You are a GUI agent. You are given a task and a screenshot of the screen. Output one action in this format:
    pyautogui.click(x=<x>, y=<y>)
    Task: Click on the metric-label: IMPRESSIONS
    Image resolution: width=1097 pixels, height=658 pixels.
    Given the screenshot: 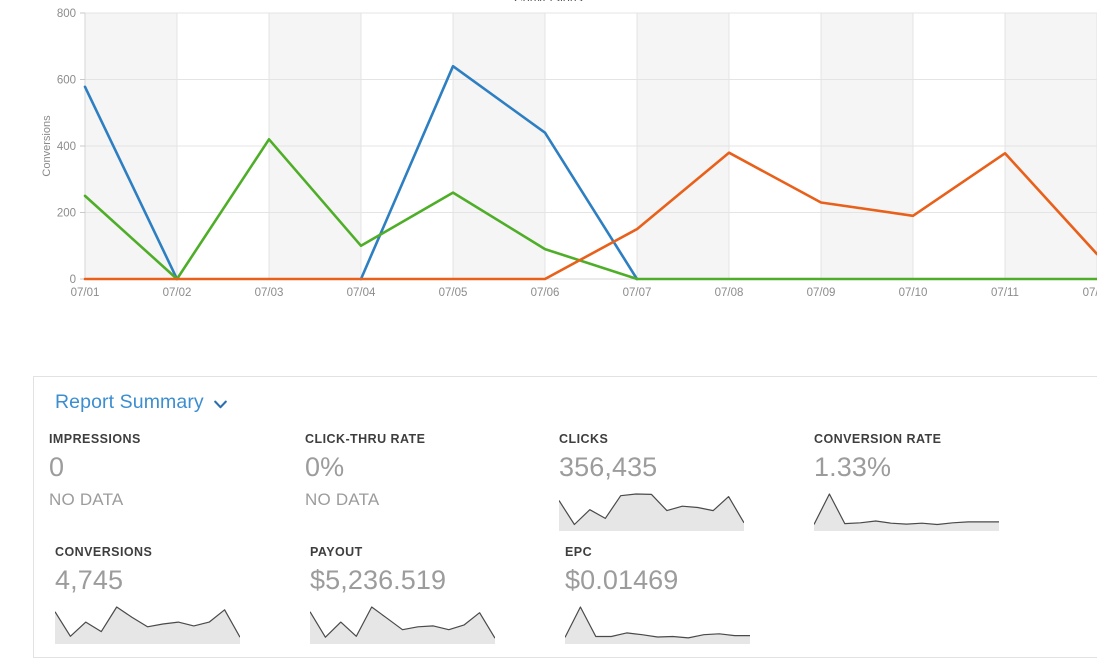 What is the action you would take?
    pyautogui.click(x=95, y=439)
    